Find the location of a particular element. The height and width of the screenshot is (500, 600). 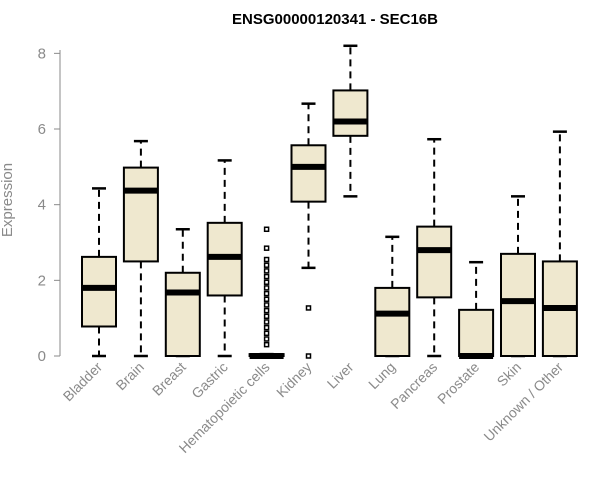

chart-title: ENSG00000120341 - SEC16B is located at coordinates (335, 19).